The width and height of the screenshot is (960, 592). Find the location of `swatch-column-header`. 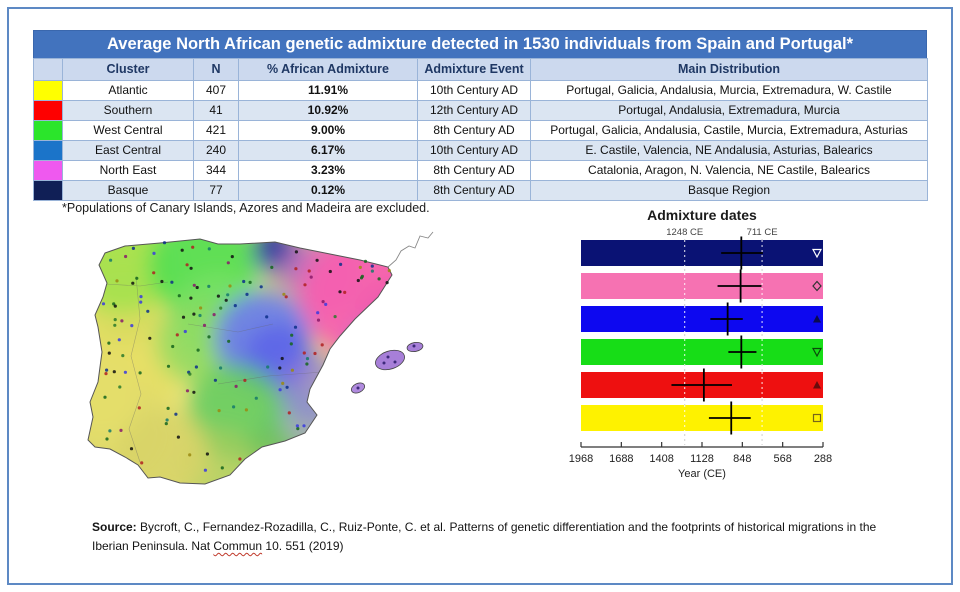

swatch-column-header is located at coordinates (48, 69).